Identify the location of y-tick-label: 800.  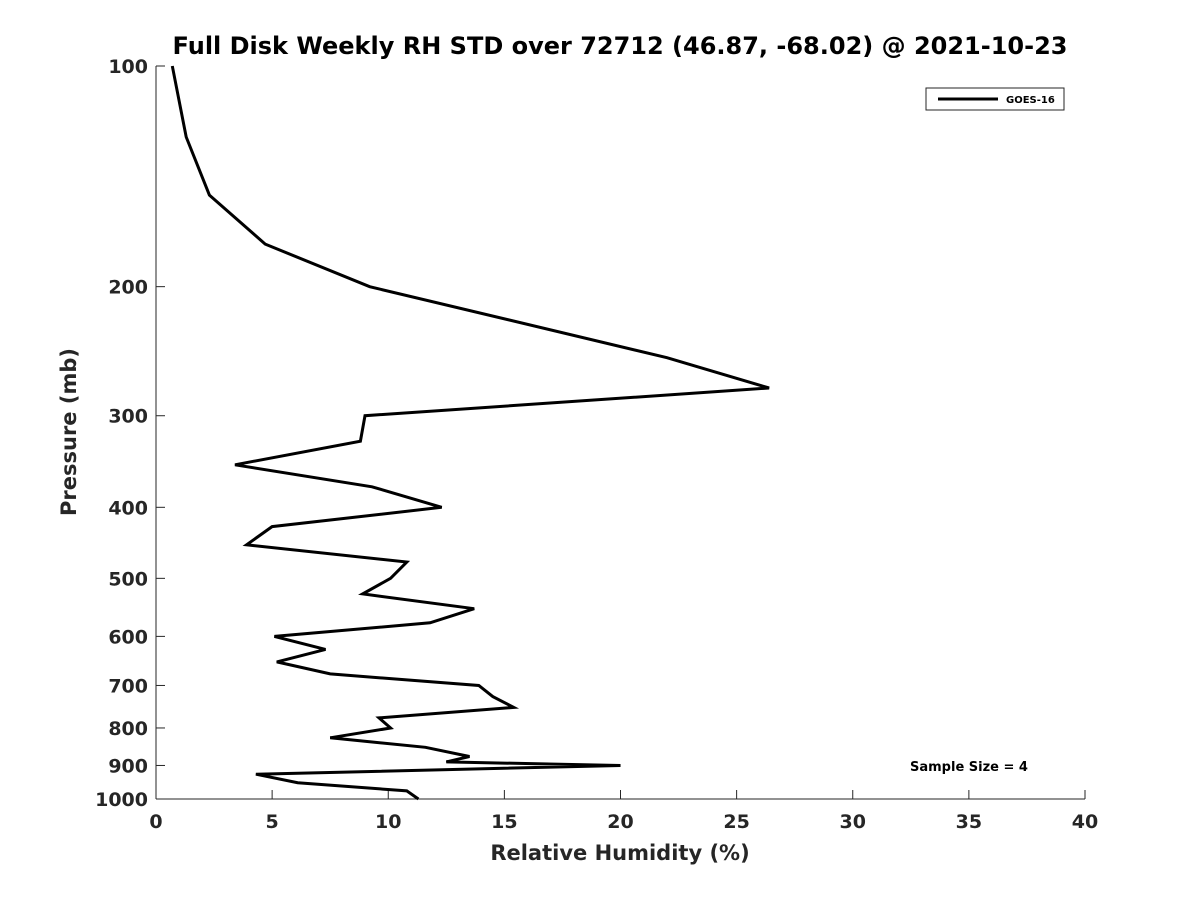
(128, 729).